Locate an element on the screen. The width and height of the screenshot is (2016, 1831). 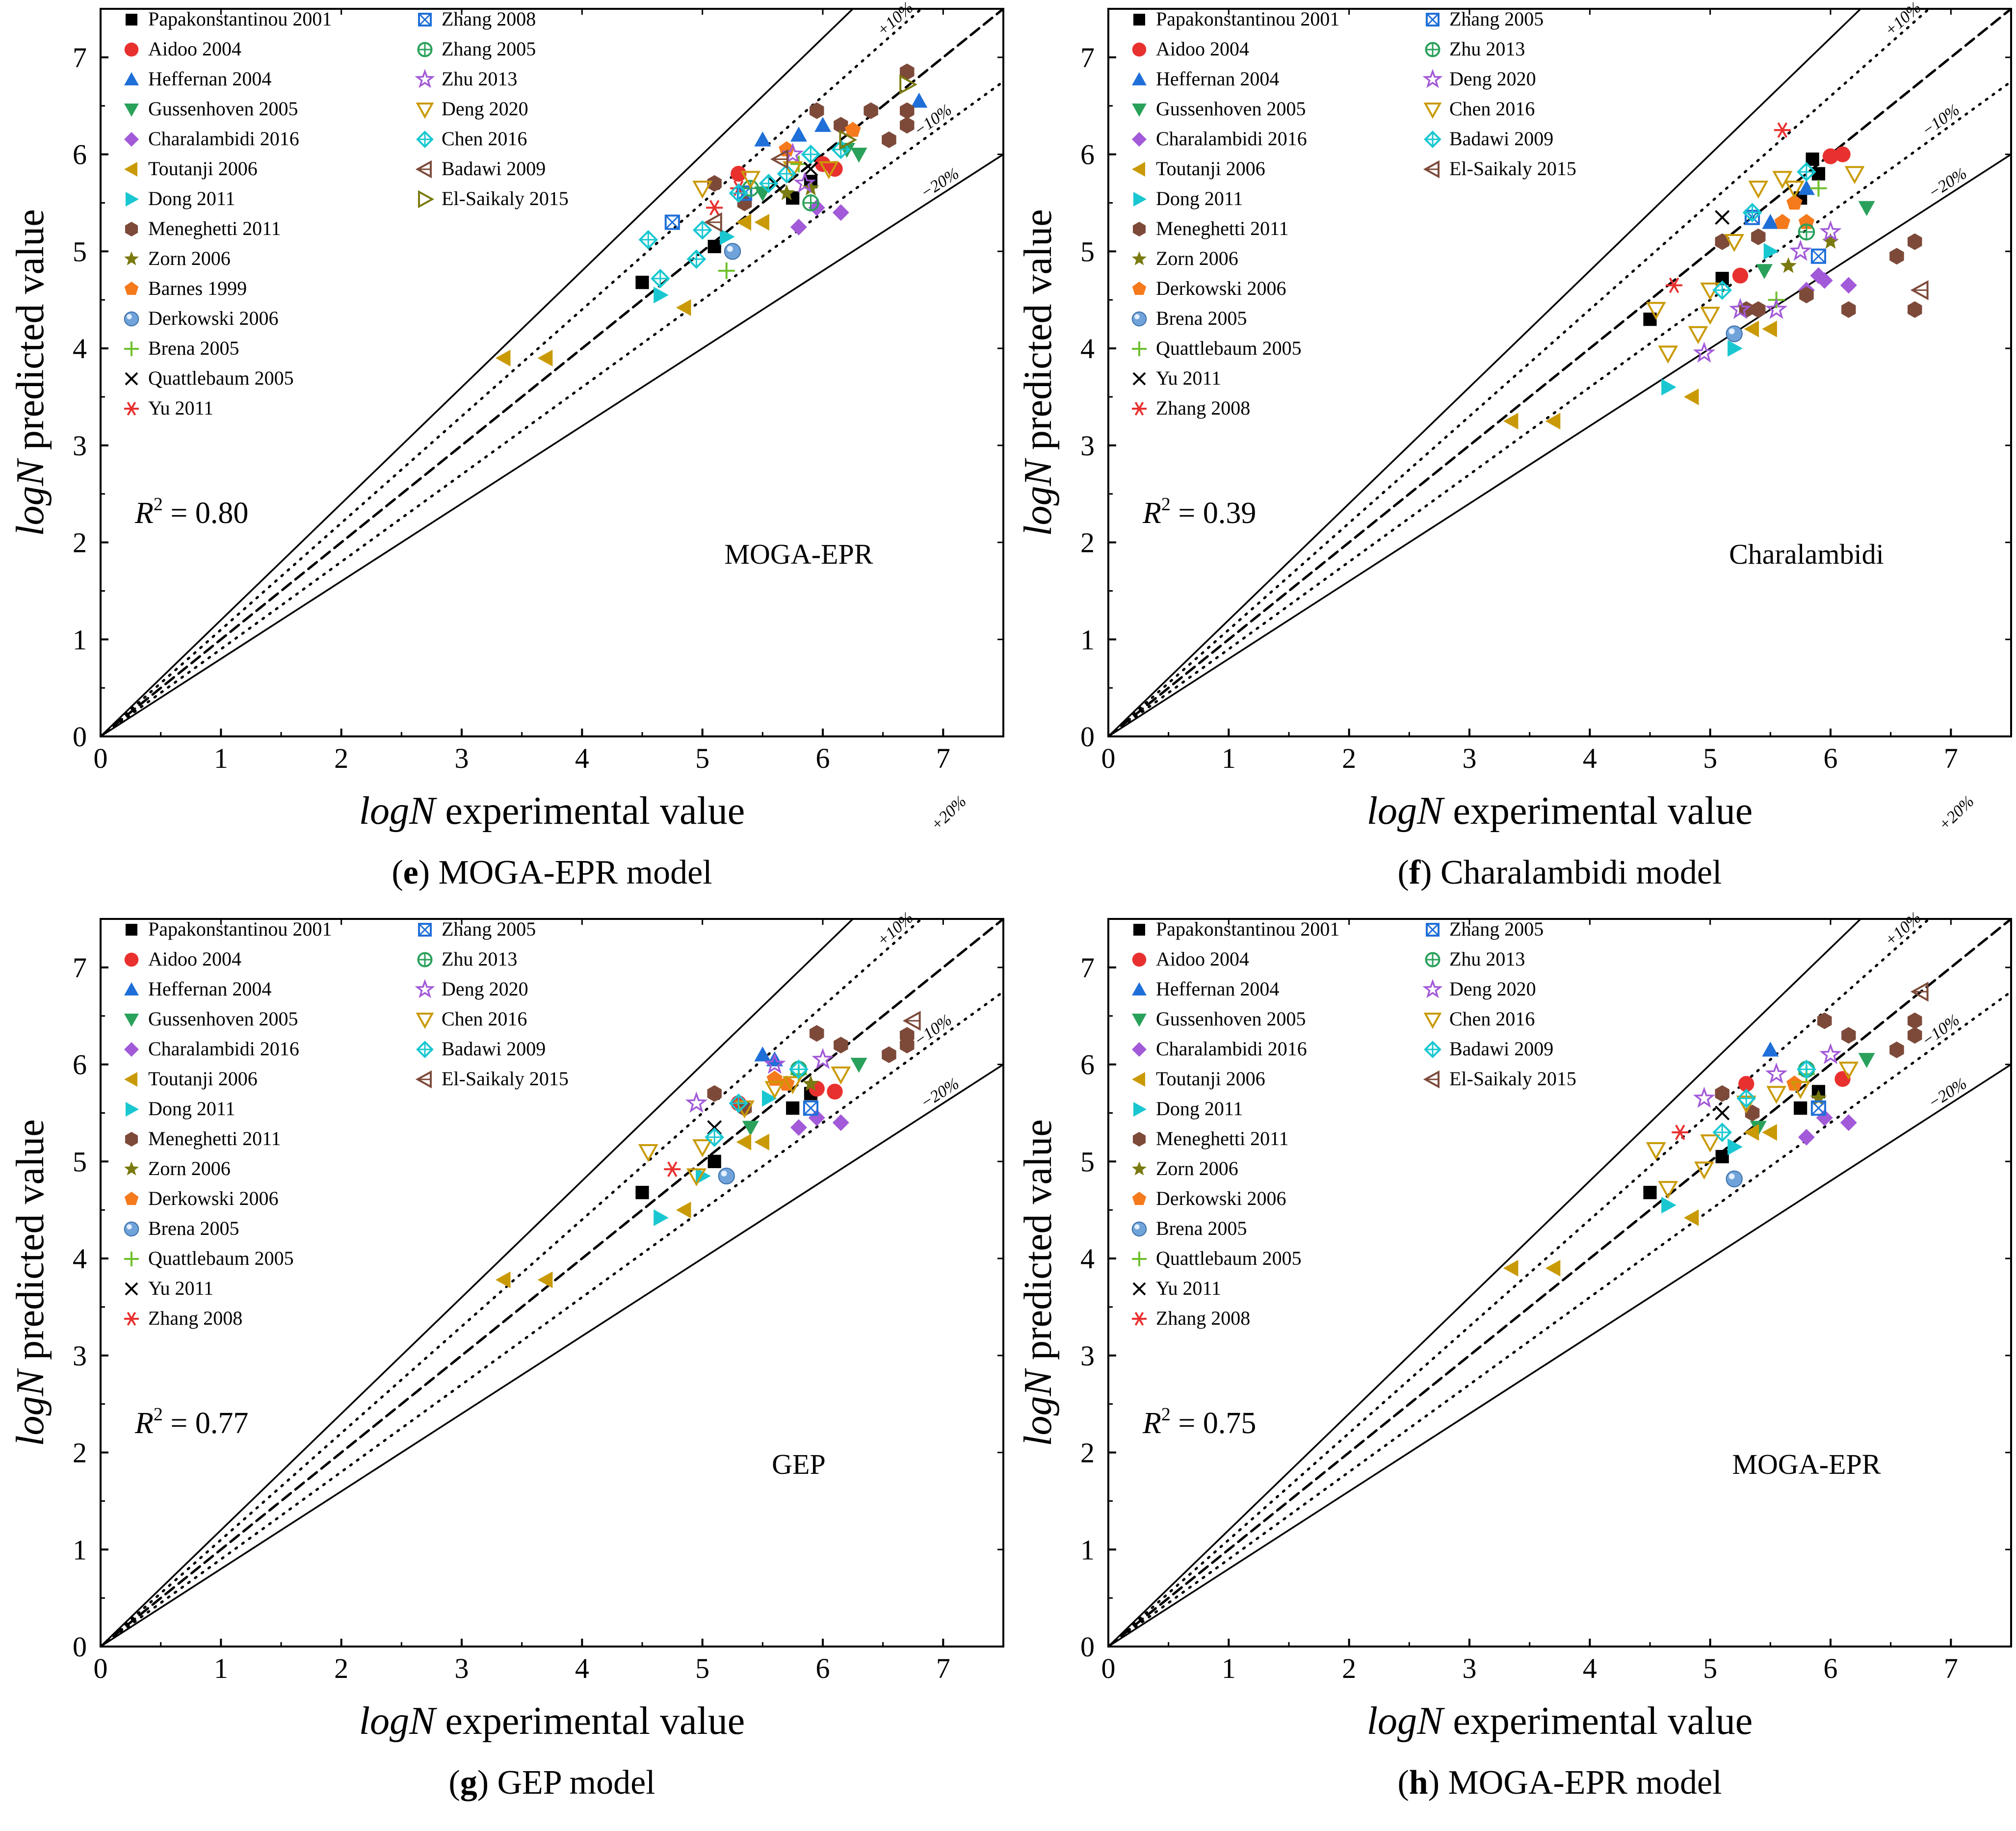
legend-item: Meneghetti 2011 is located at coordinates (203, 228).